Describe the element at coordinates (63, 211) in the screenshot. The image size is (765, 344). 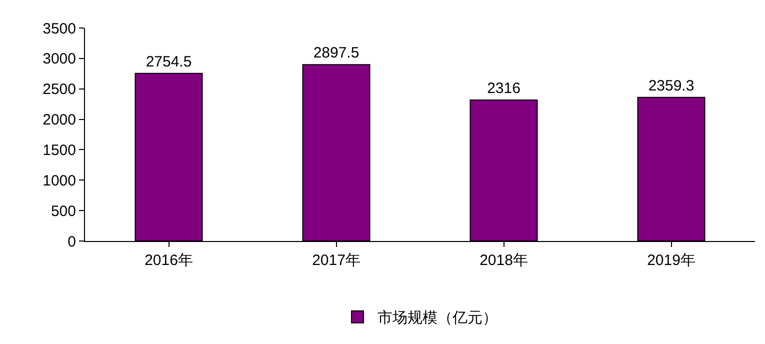
I see `y-tick-label: 500` at that location.